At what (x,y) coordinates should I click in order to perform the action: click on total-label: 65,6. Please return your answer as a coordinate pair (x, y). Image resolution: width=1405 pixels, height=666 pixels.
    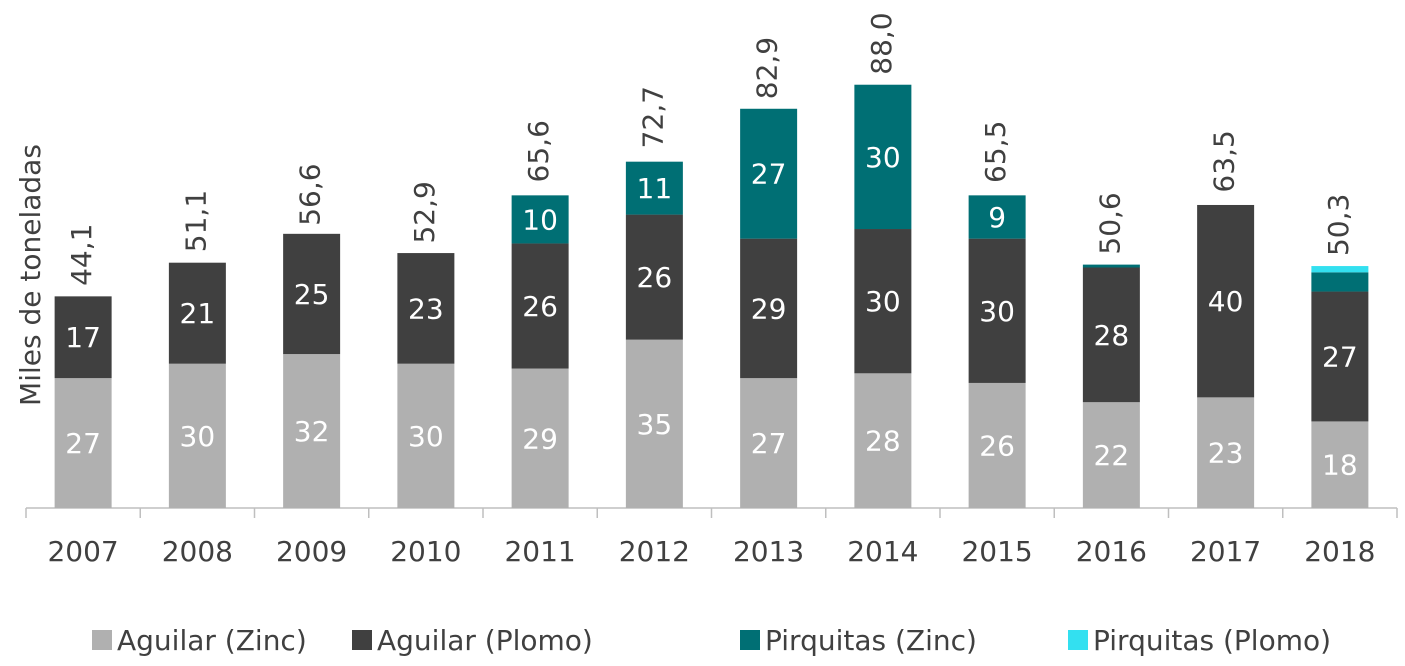
    Looking at the image, I should click on (538, 151).